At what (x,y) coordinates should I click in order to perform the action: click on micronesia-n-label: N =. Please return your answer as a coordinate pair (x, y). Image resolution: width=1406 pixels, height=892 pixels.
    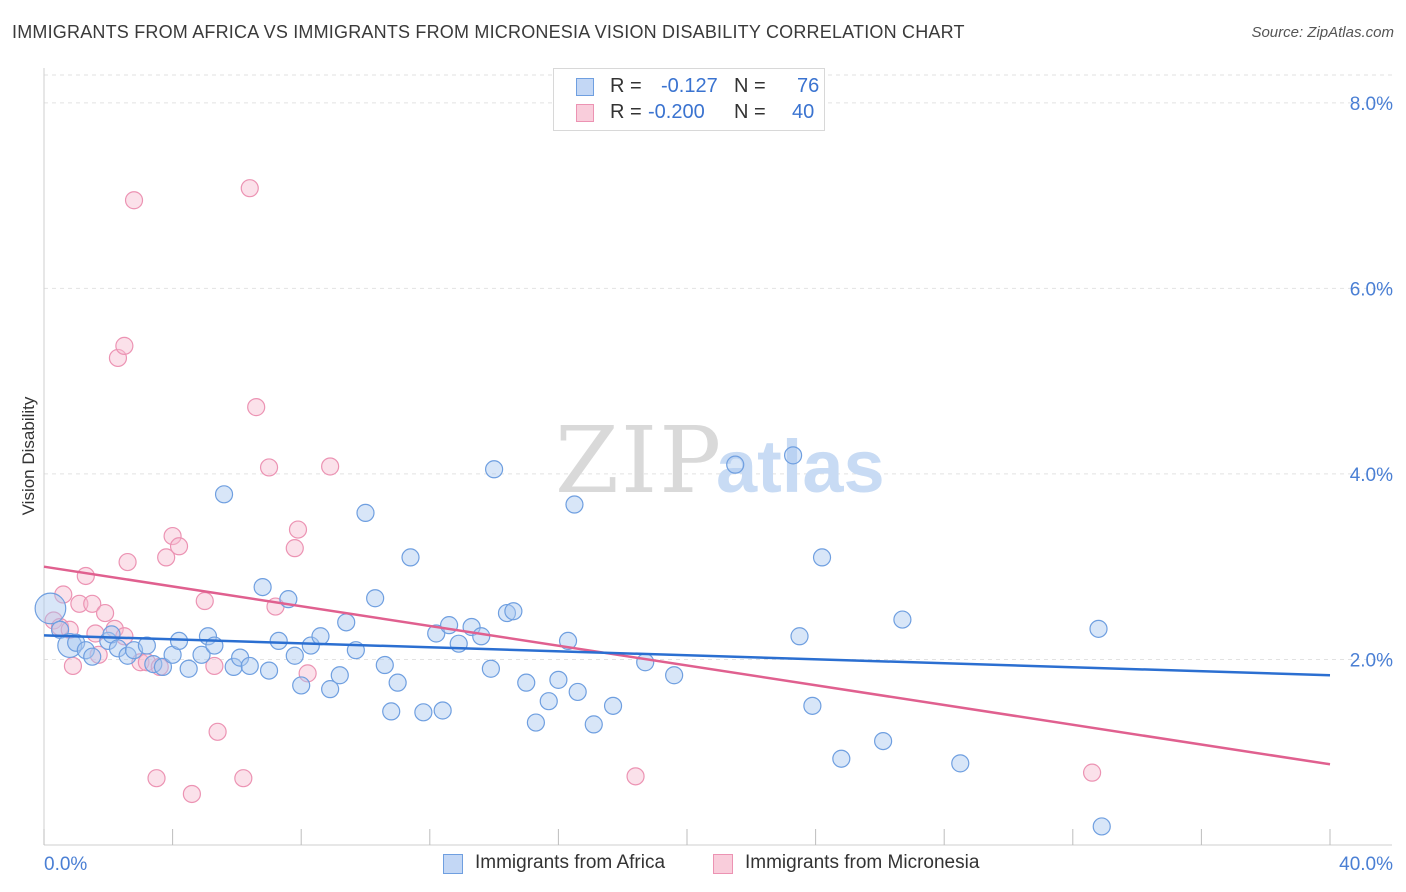
    Looking at the image, I should click on (750, 112).